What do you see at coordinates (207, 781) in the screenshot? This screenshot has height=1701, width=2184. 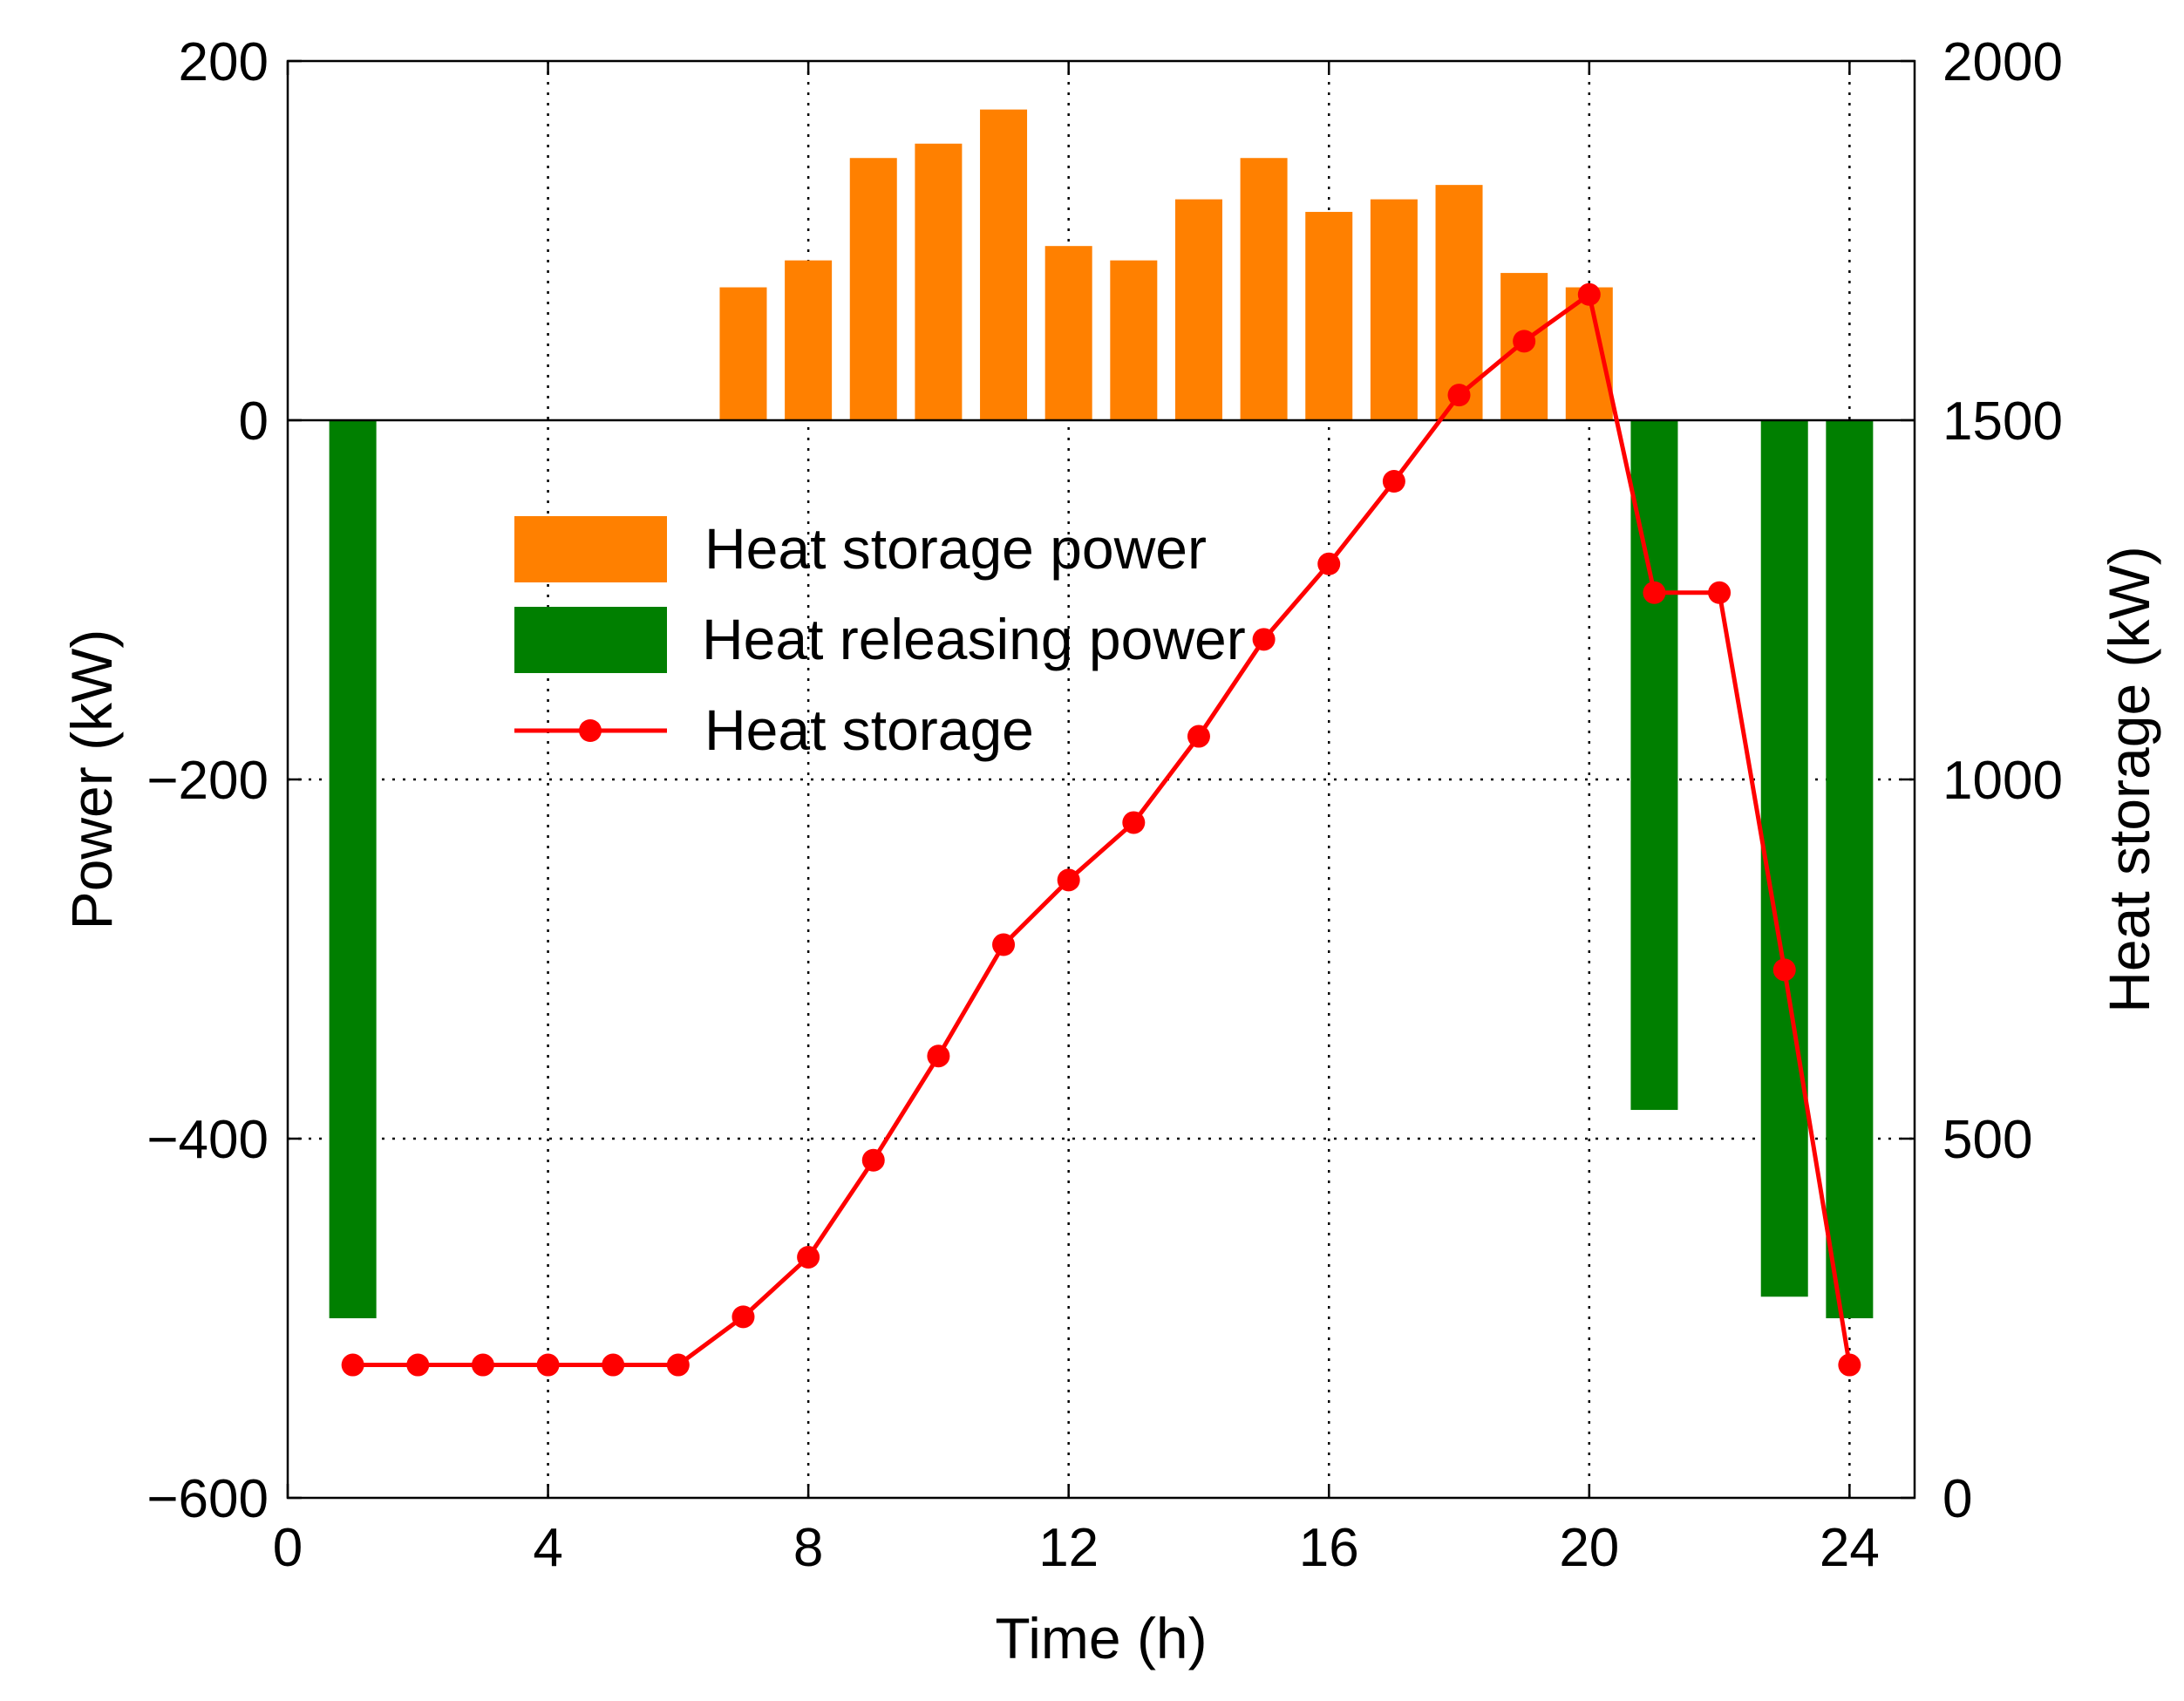 I see `y-tick-left-label: −200` at bounding box center [207, 781].